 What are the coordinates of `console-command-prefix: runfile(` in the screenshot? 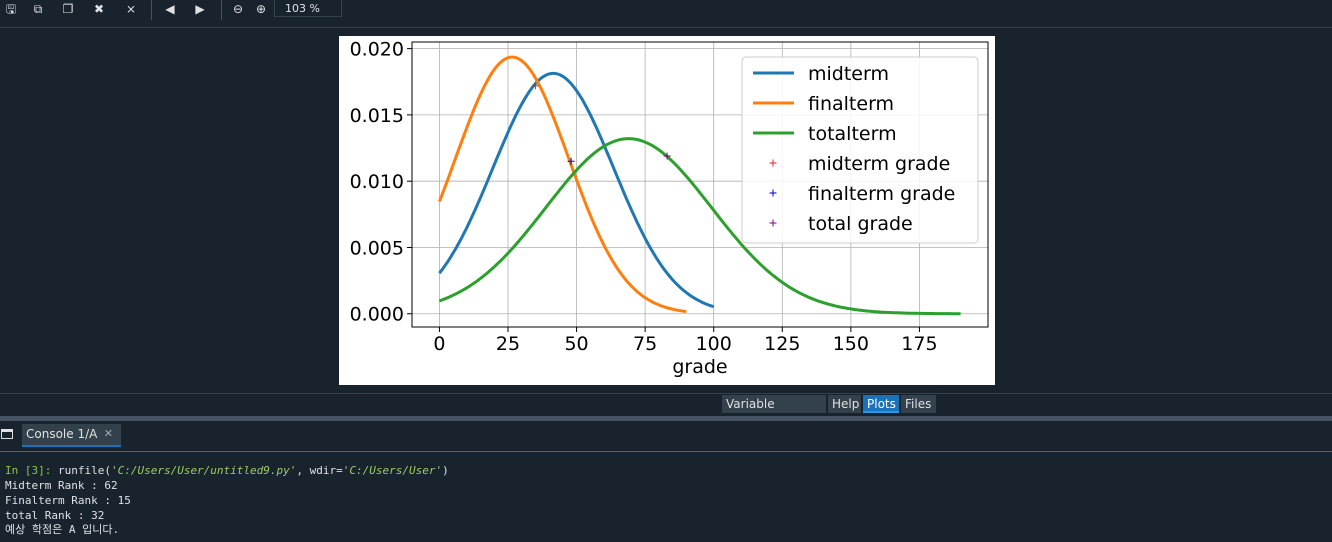 It's located at (81, 470).